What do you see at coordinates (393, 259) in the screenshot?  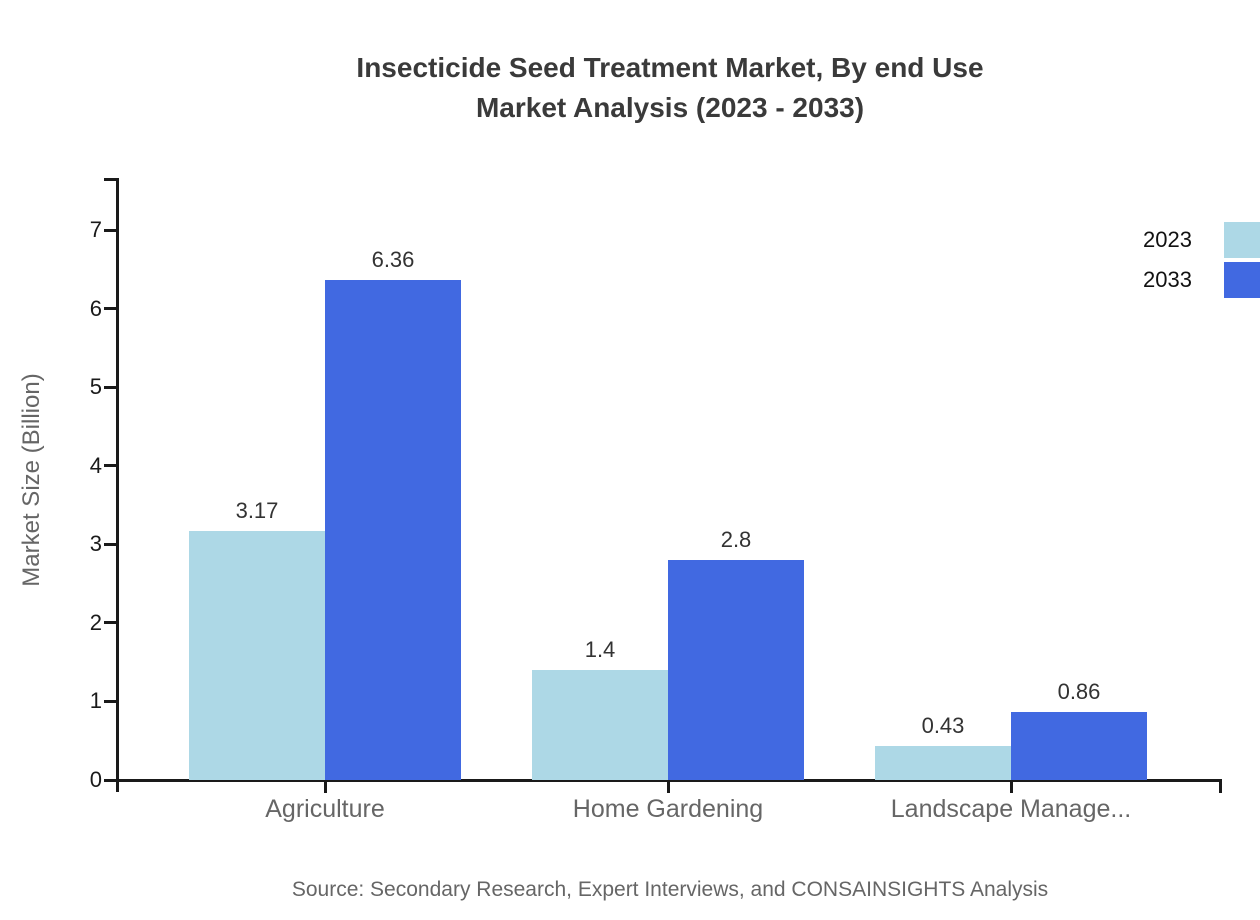 I see `bar-value-label: 6.36` at bounding box center [393, 259].